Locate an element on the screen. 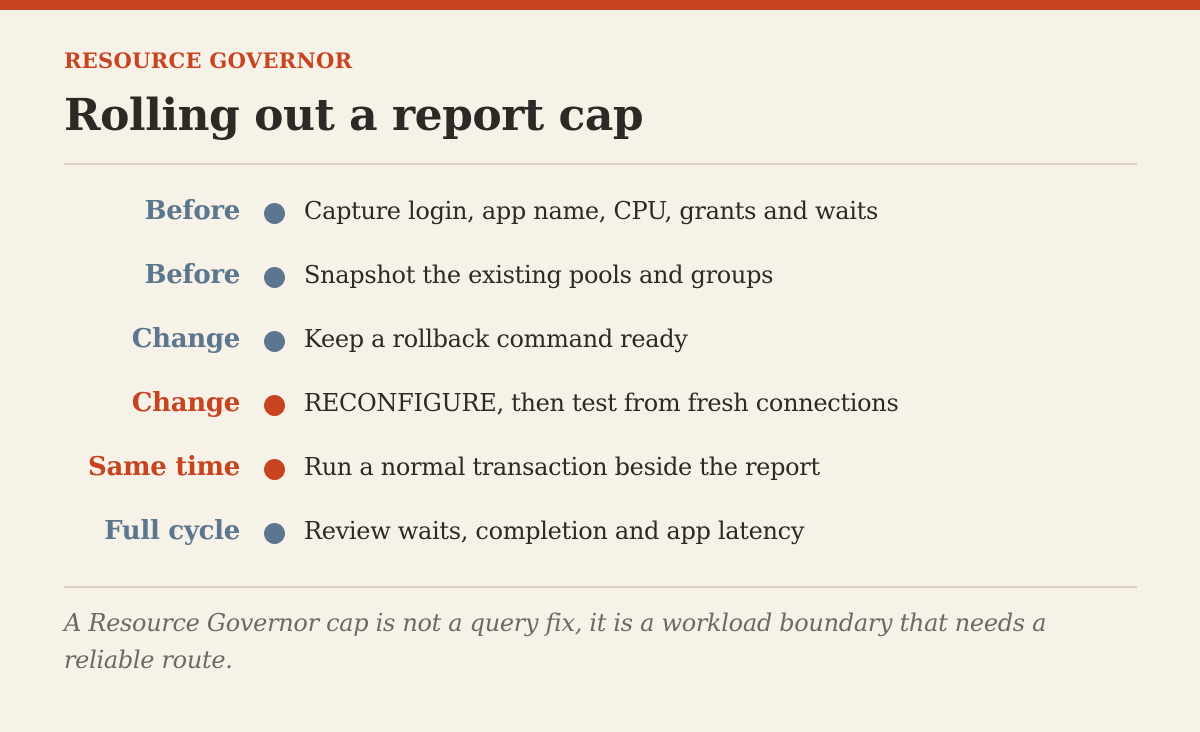  step-description: Review waits, completion and app latency is located at coordinates (554, 531).